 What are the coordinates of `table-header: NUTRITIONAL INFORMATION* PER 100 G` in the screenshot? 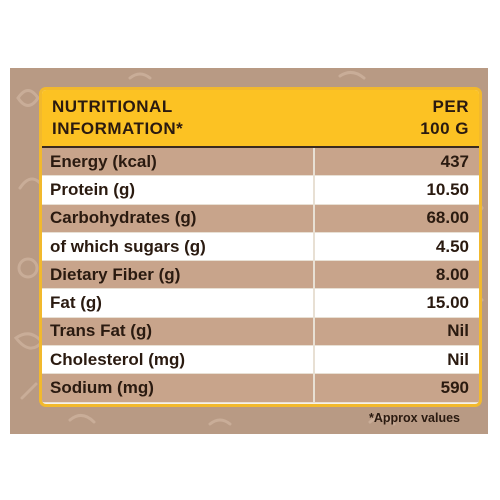 It's located at (260, 119).